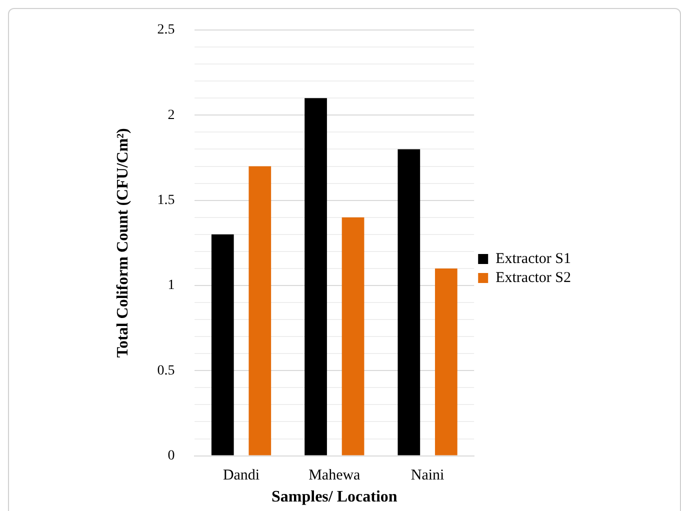 This screenshot has width=681, height=511. Describe the element at coordinates (171, 286) in the screenshot. I see `y-tick-label: 1` at that location.